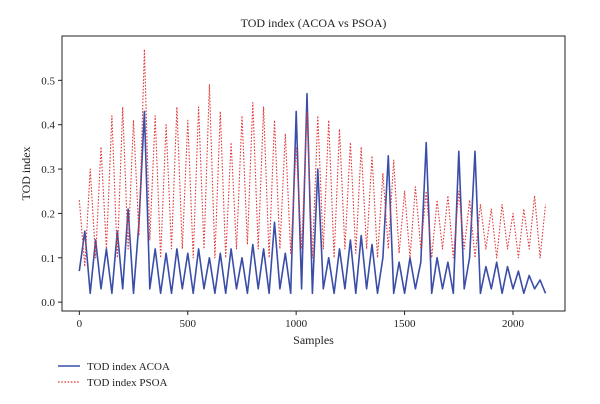  Describe the element at coordinates (48, 303) in the screenshot. I see `y-tick-label: 0.0` at that location.